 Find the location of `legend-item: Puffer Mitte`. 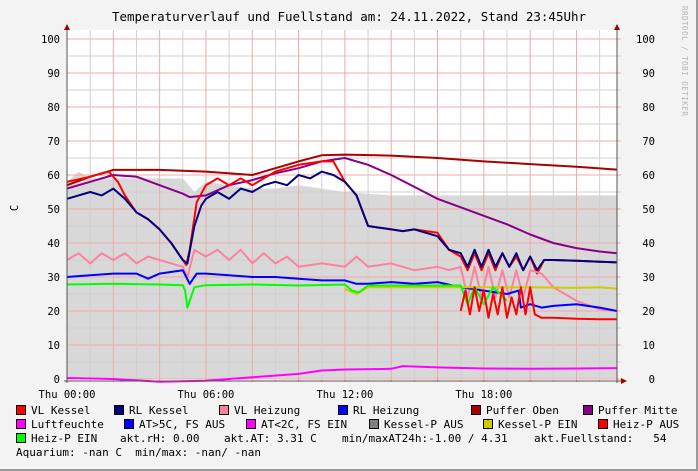

legend-item: Puffer Mitte is located at coordinates (630, 410).